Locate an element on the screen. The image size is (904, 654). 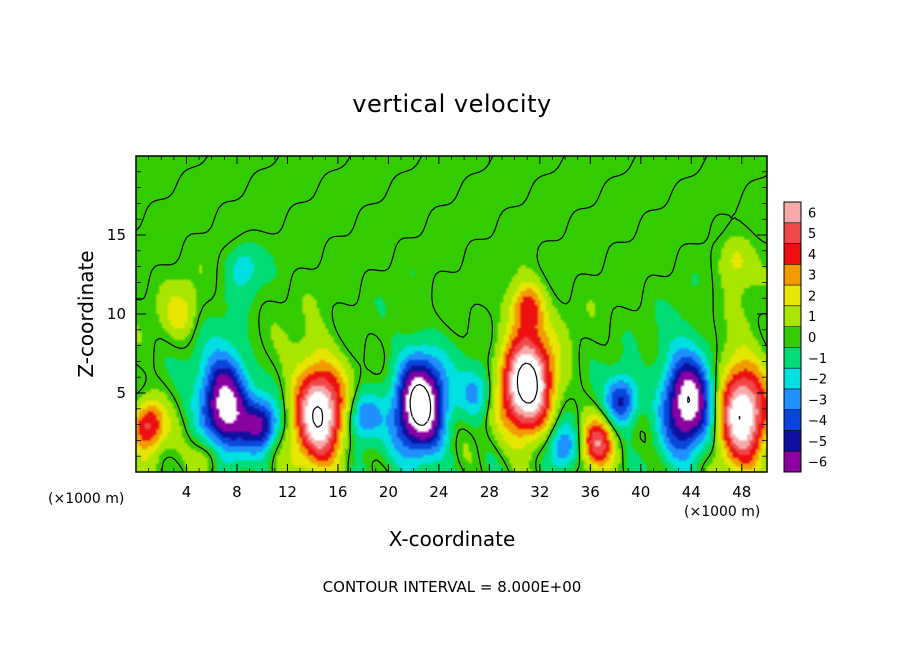
colorbar-label: −1 is located at coordinates (817, 359).